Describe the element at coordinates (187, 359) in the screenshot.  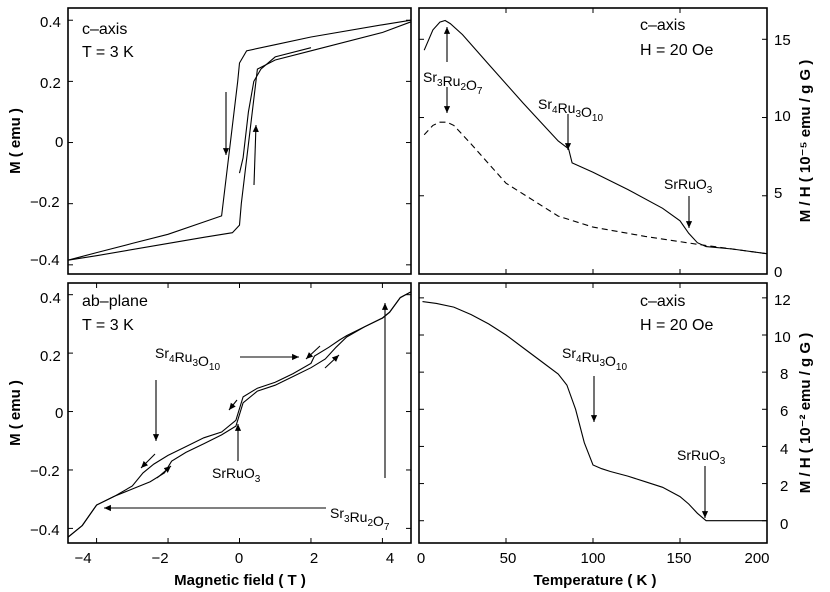
I see `bl-note-sr4ru3o10: Sr4Ru3O10` at that location.